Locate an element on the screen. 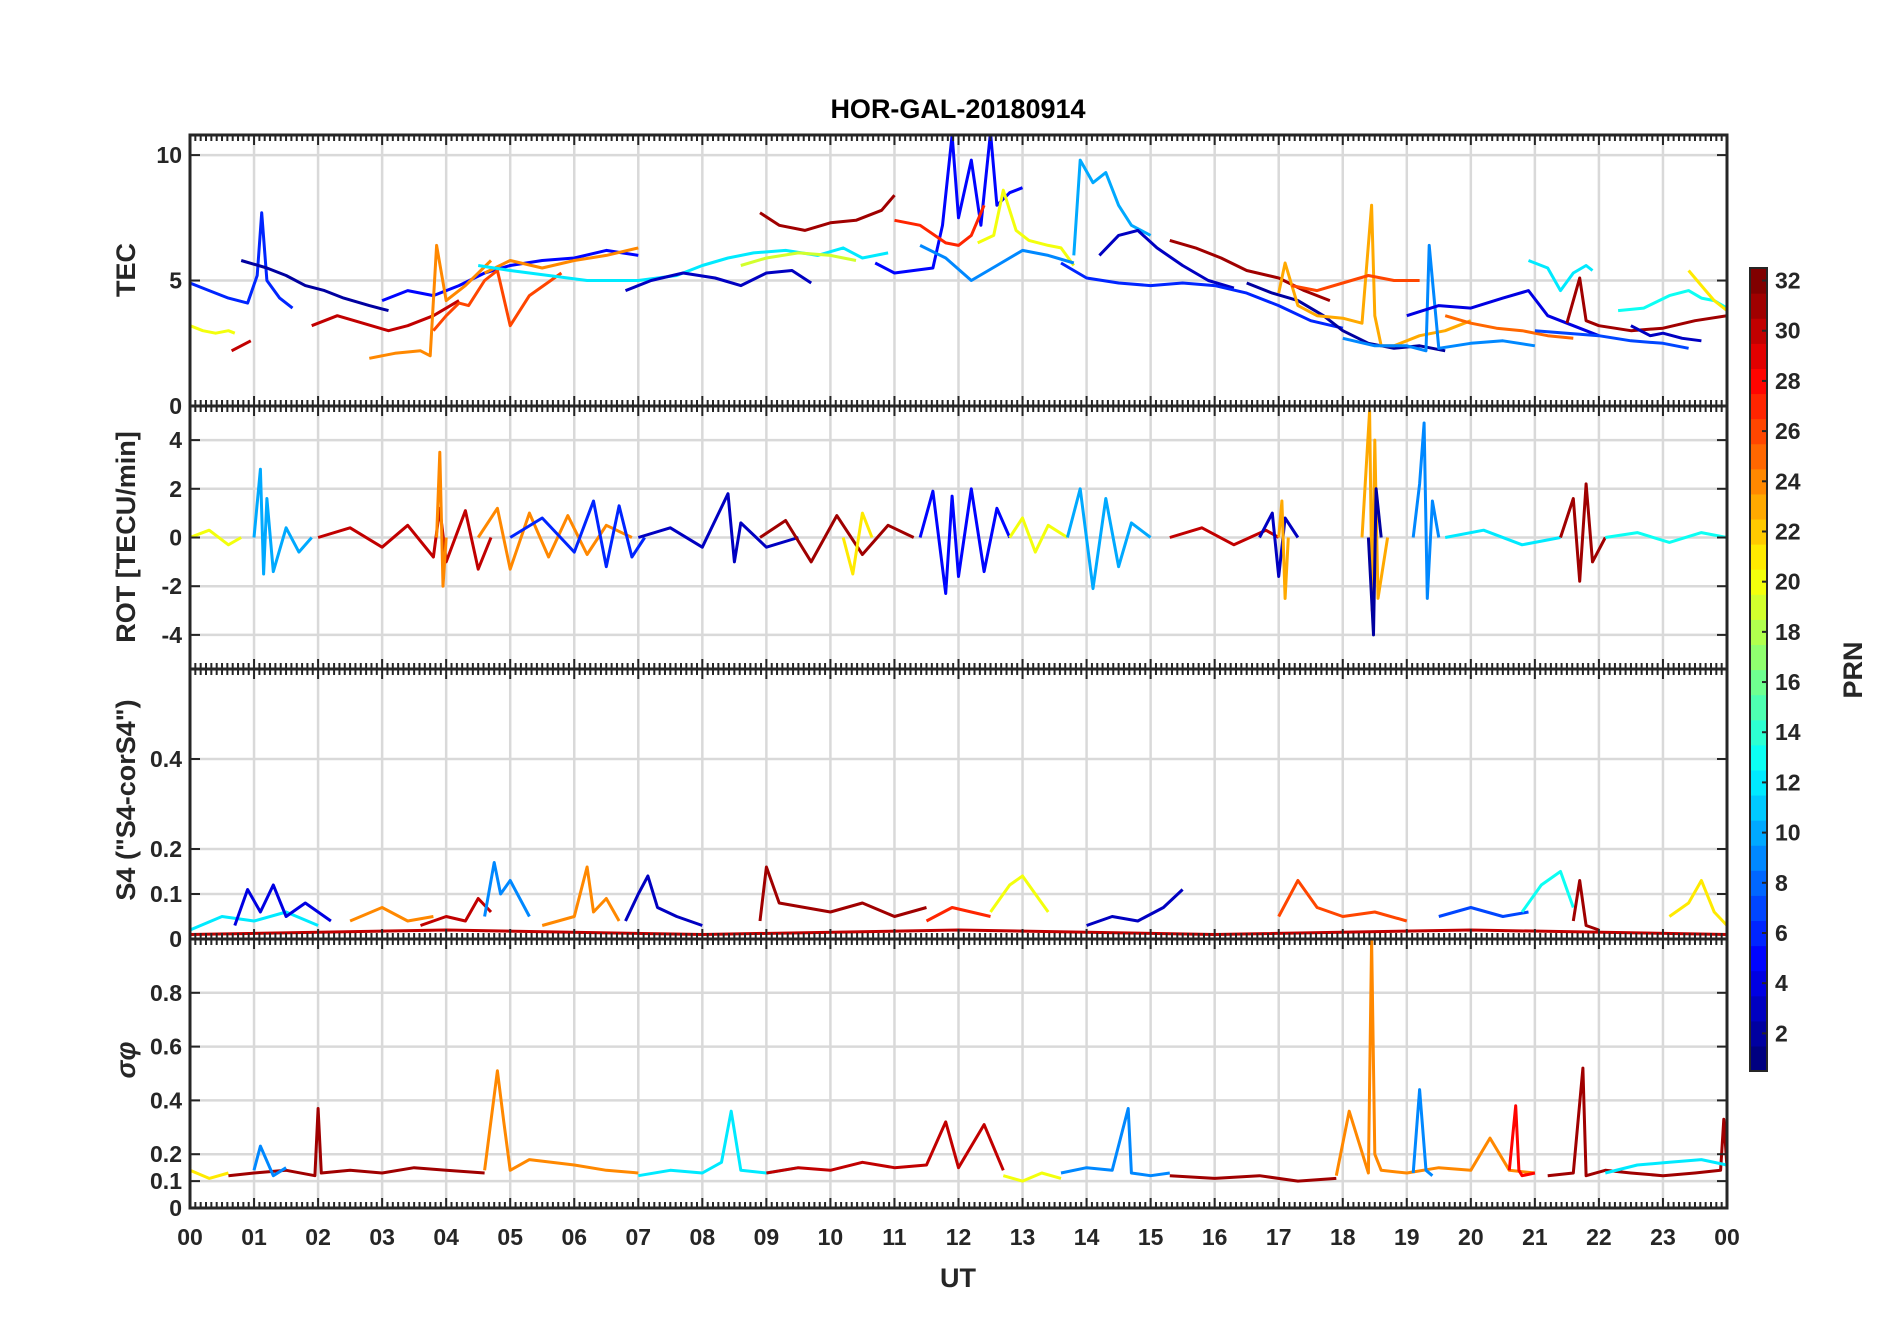 The image size is (1902, 1330). x-axis-label: UT is located at coordinates (958, 1278).